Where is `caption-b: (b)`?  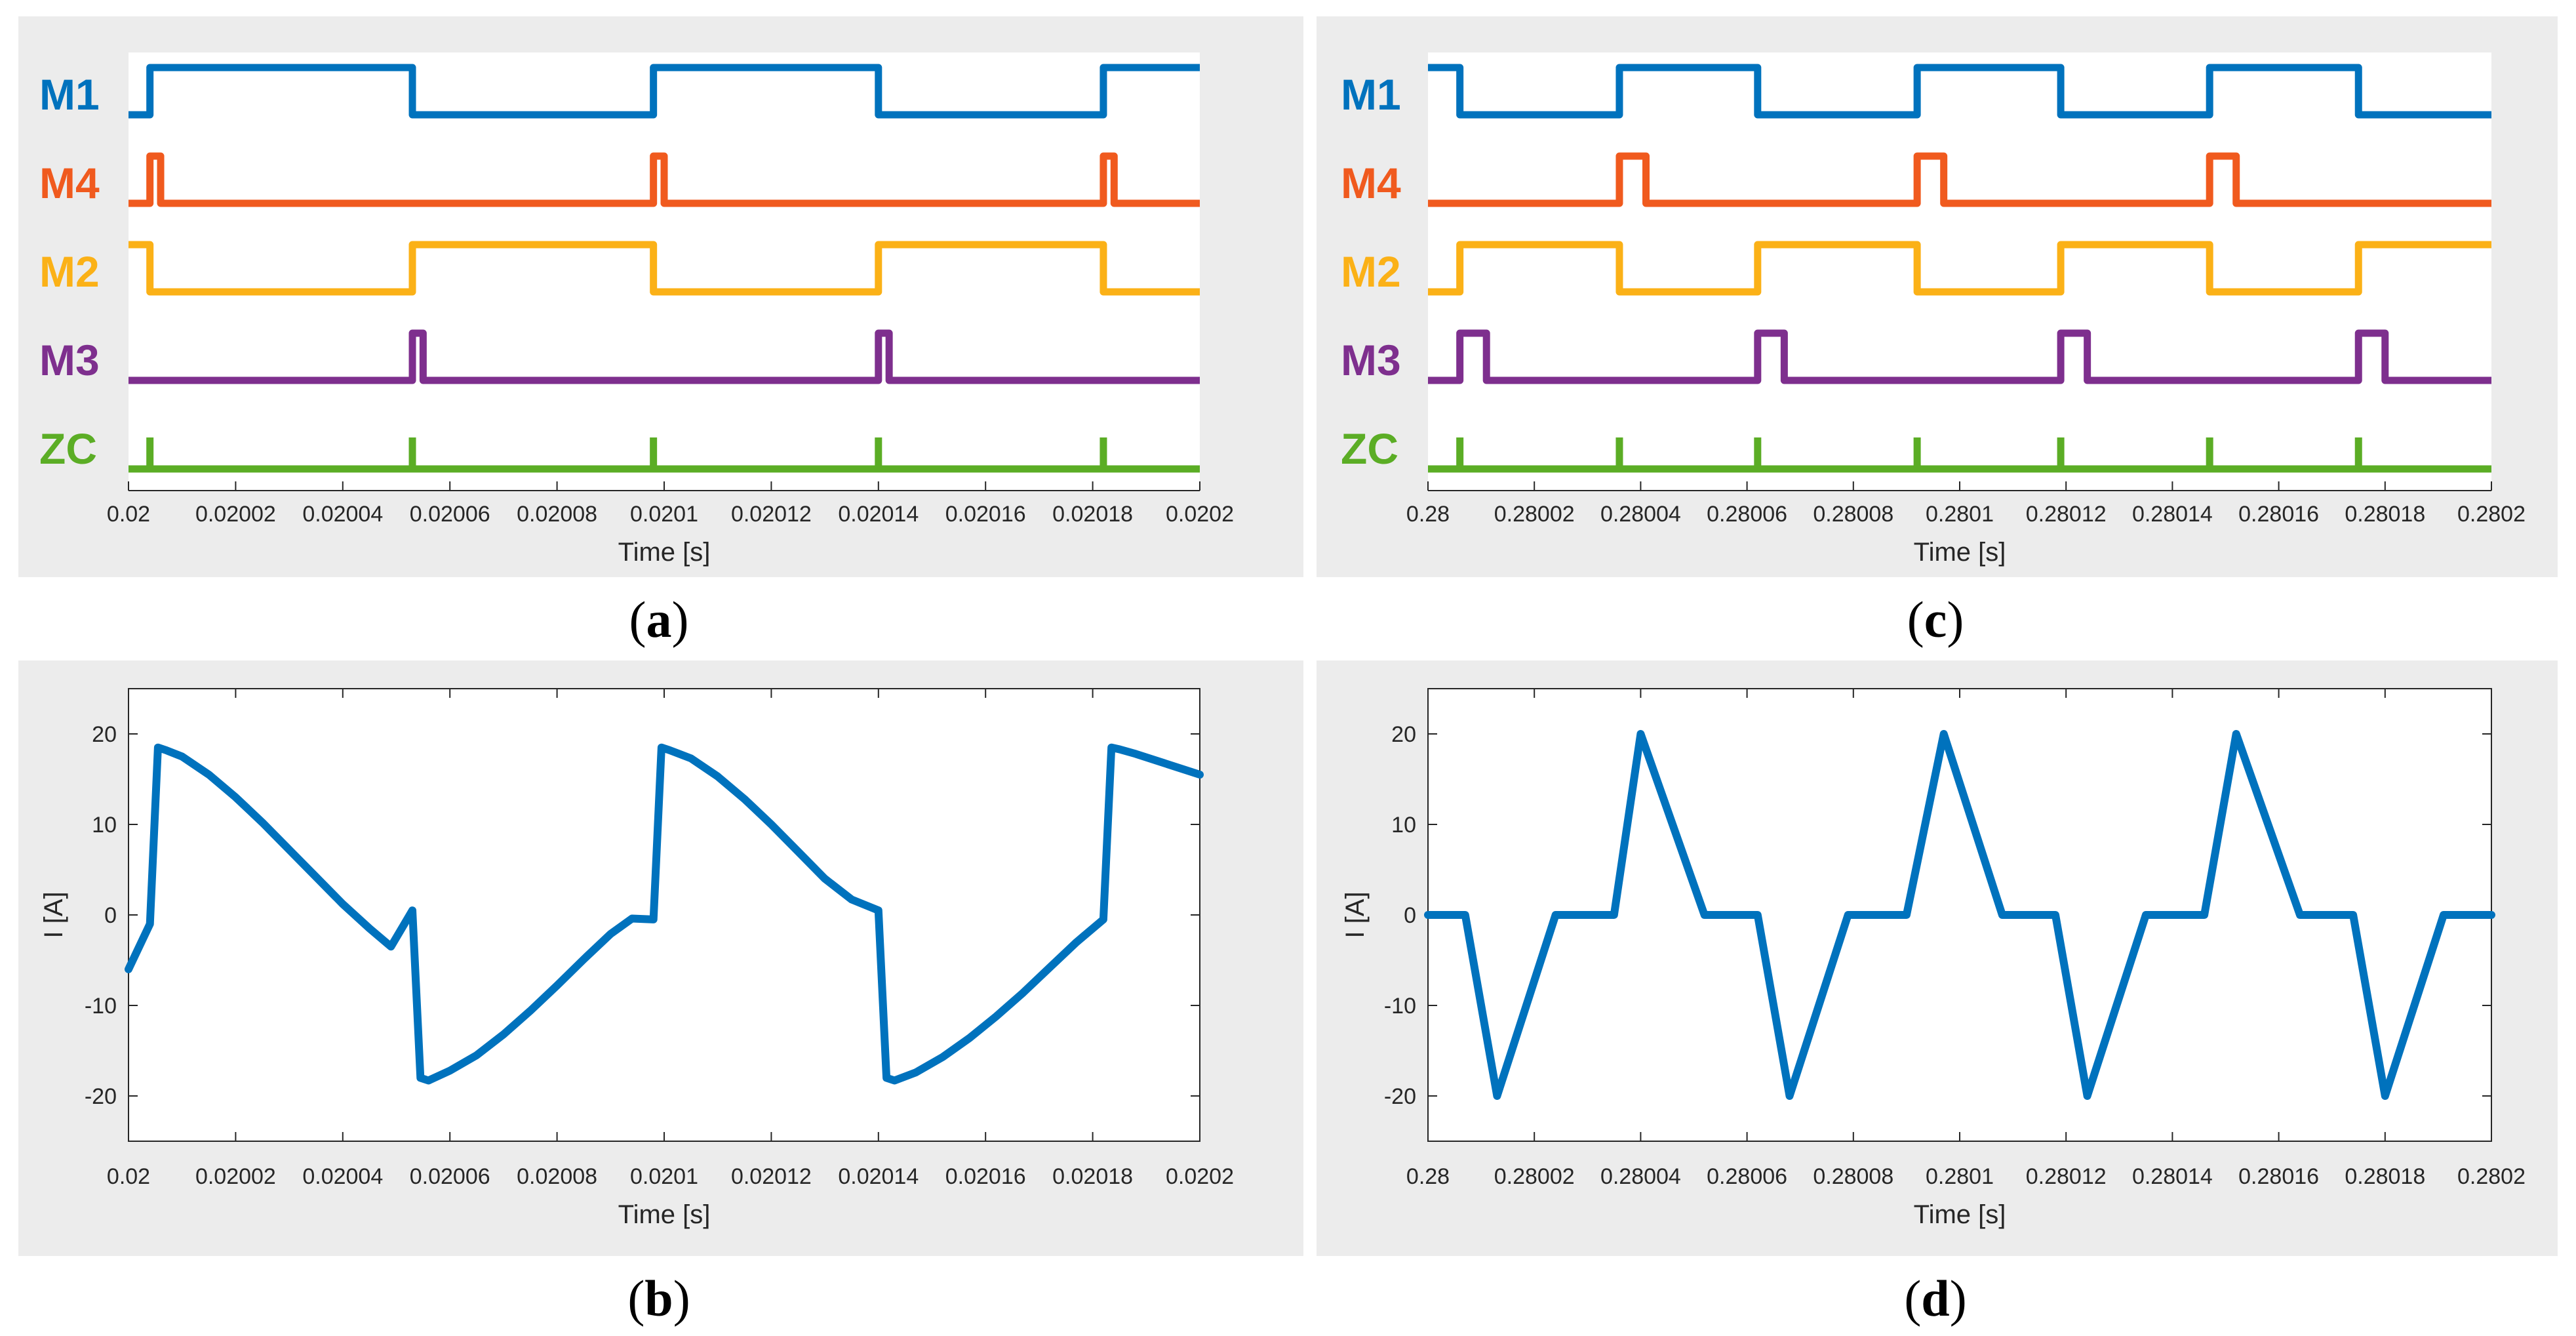 caption-b: (b) is located at coordinates (658, 1298).